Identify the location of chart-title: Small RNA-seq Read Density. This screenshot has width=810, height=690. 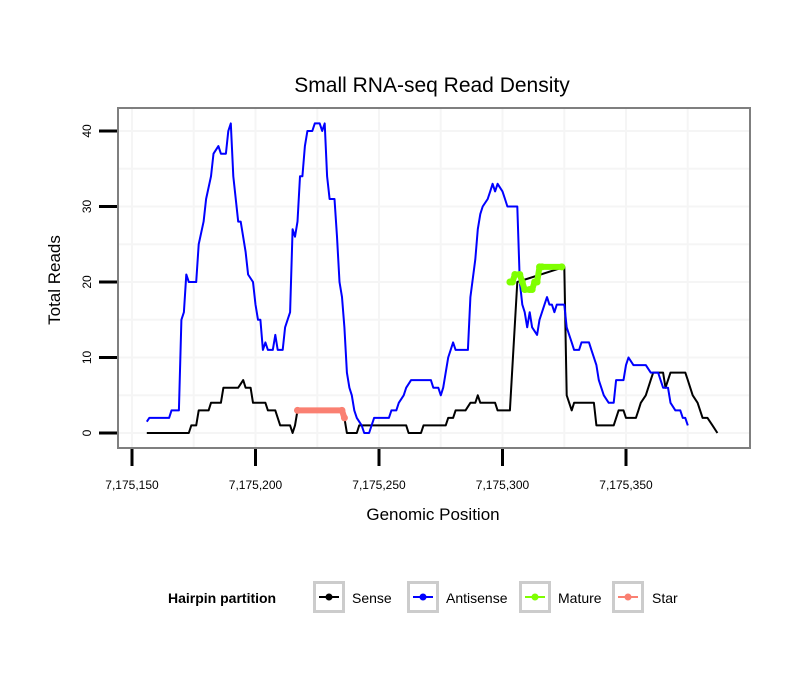
(432, 85).